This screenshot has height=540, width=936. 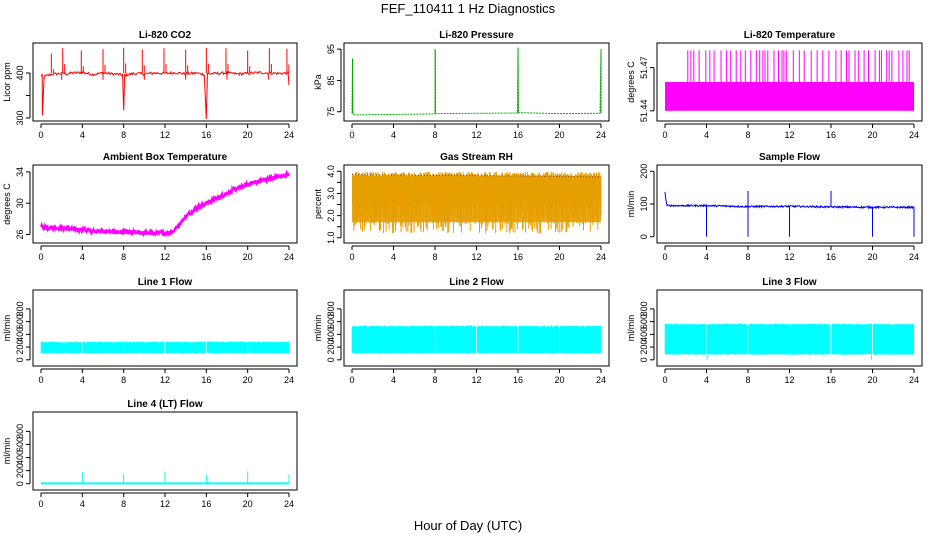 What do you see at coordinates (644, 308) in the screenshot?
I see `y-tick-label: 800` at bounding box center [644, 308].